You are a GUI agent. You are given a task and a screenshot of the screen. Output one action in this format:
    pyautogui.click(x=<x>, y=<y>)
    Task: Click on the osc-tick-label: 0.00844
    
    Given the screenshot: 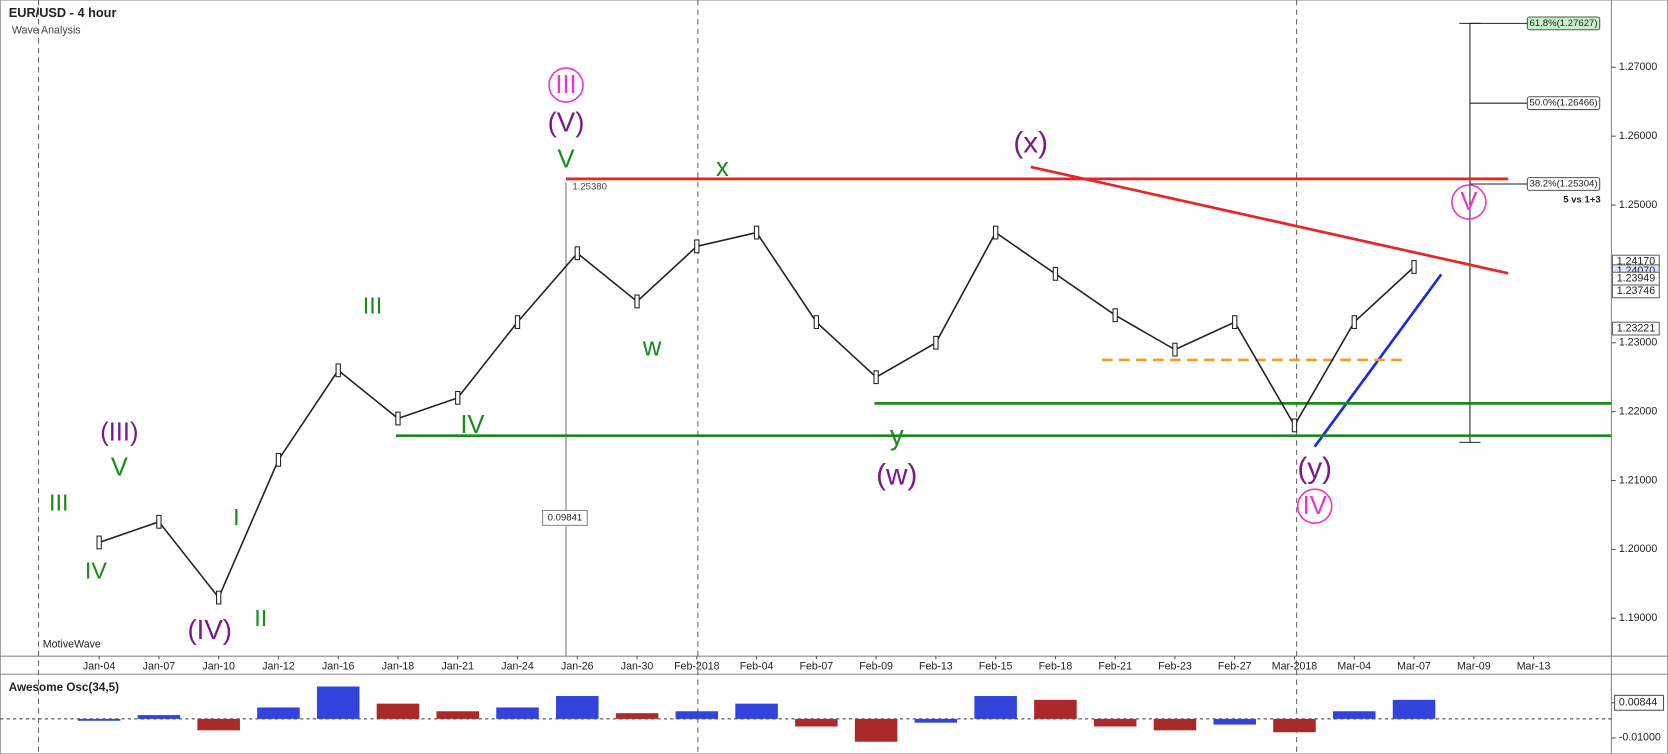 What is the action you would take?
    pyautogui.click(x=1638, y=703)
    